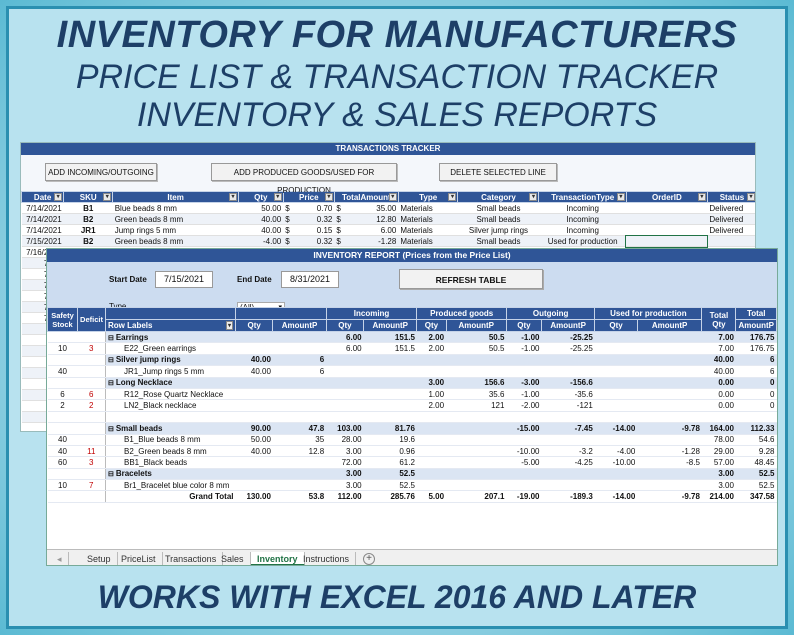 This screenshot has height=635, width=794. I want to click on table-cell: 40.00, so click(261, 230).